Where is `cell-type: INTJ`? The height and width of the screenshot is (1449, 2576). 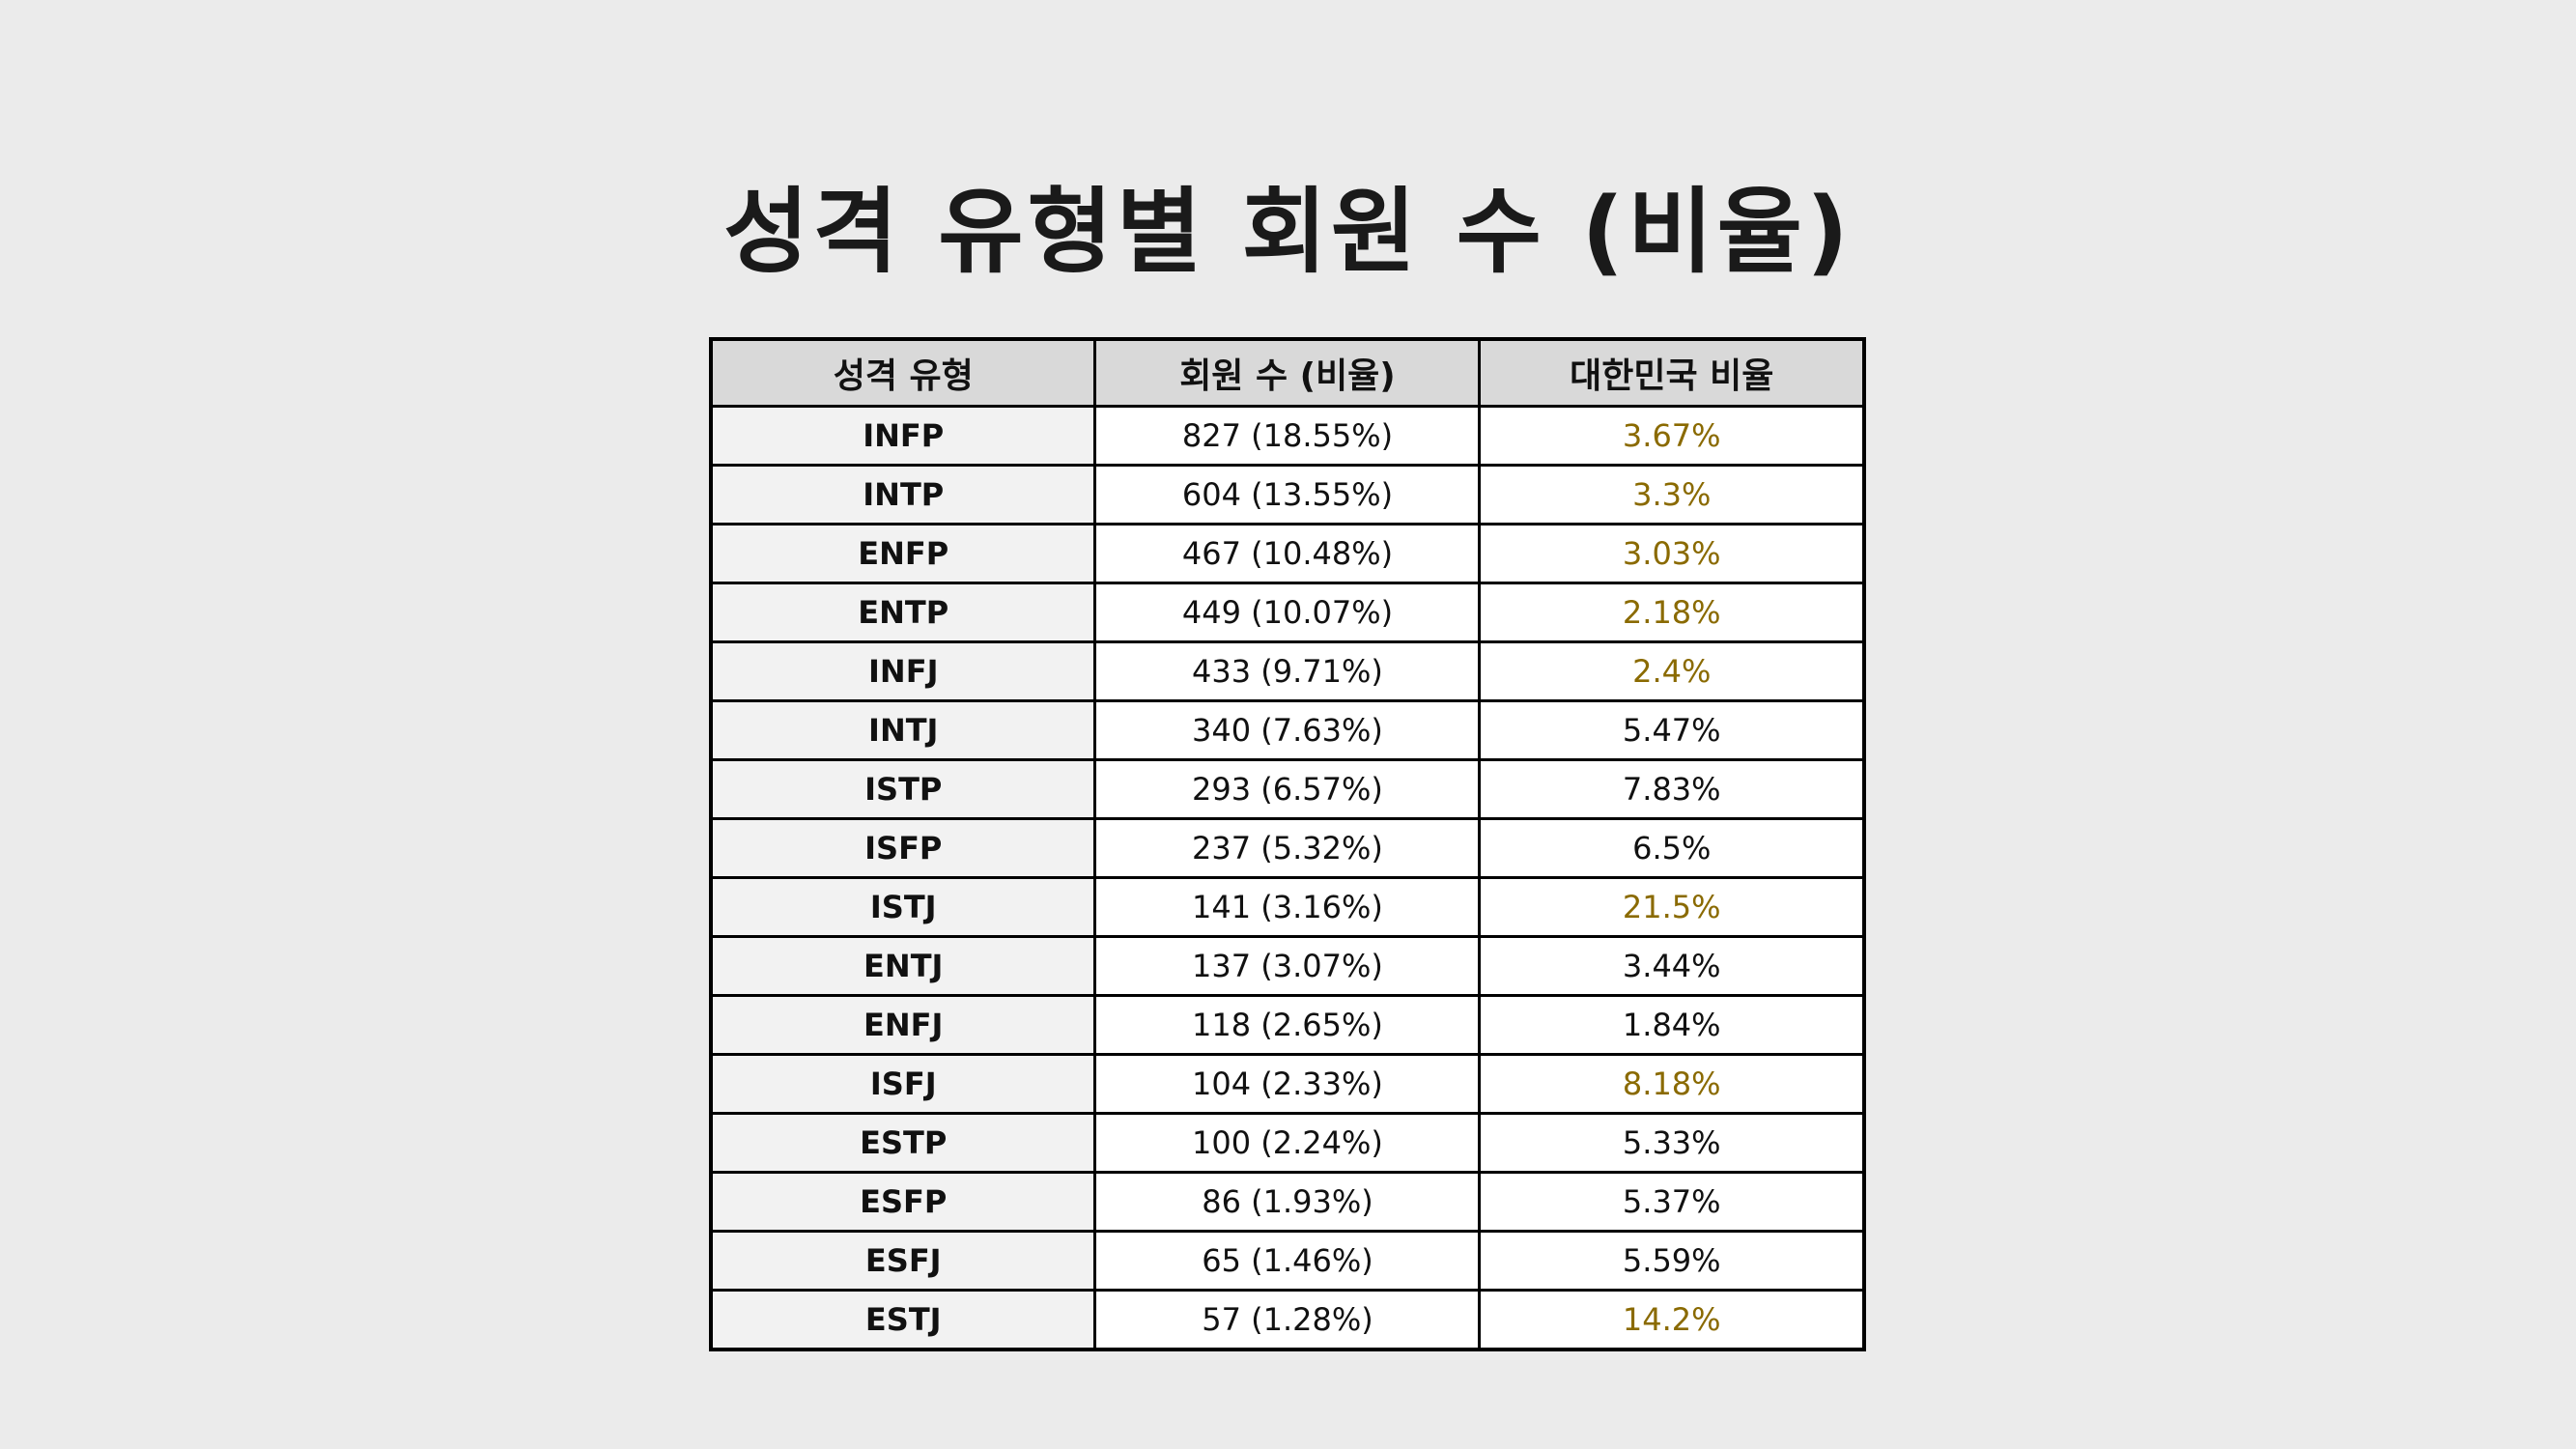
cell-type: INTJ is located at coordinates (903, 730).